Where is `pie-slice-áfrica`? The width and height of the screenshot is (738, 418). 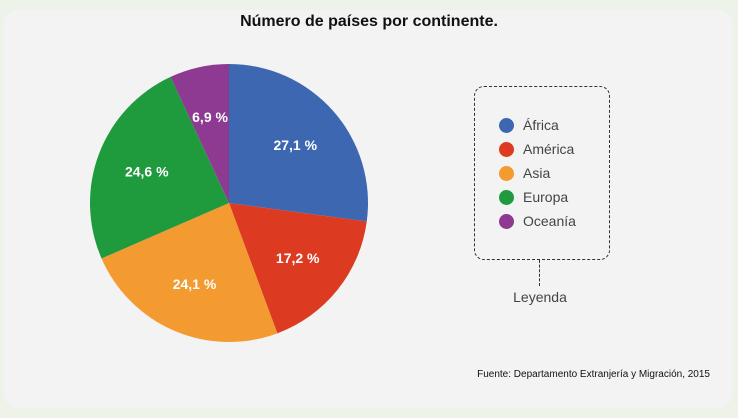 pie-slice-áfrica is located at coordinates (298, 143).